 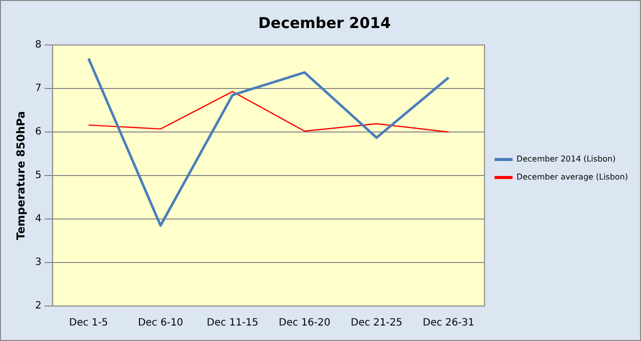 What do you see at coordinates (232, 323) in the screenshot?
I see `x-tick-label: Dec 11-15` at bounding box center [232, 323].